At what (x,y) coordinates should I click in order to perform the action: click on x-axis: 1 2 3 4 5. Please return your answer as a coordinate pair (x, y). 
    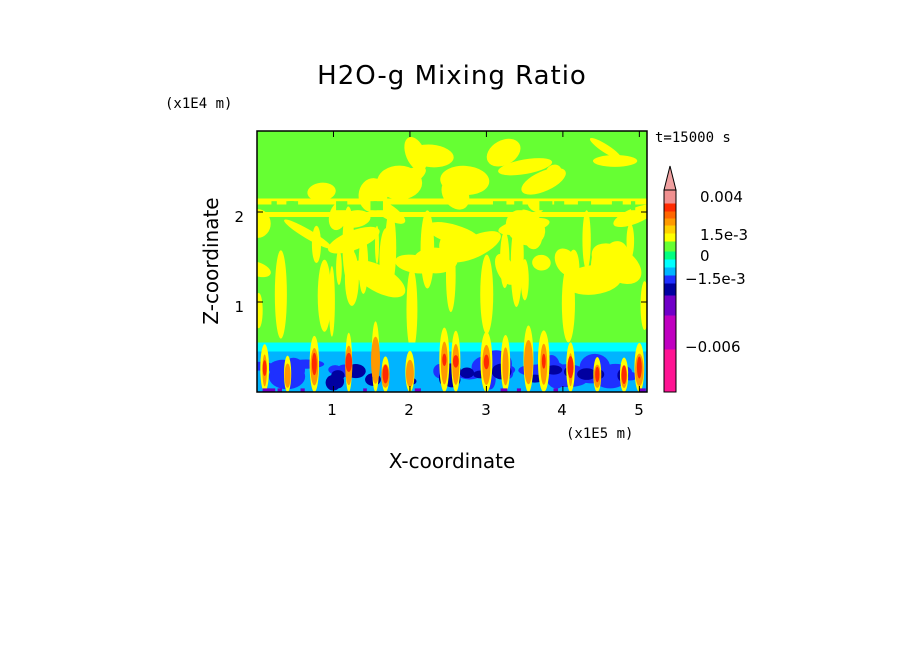
    Looking at the image, I should click on (485, 410).